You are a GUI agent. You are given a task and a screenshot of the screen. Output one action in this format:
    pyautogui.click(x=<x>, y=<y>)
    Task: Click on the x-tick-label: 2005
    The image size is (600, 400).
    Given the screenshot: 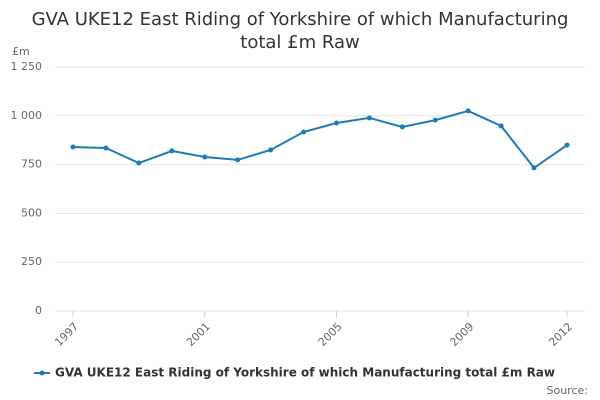 What is the action you would take?
    pyautogui.click(x=330, y=334)
    